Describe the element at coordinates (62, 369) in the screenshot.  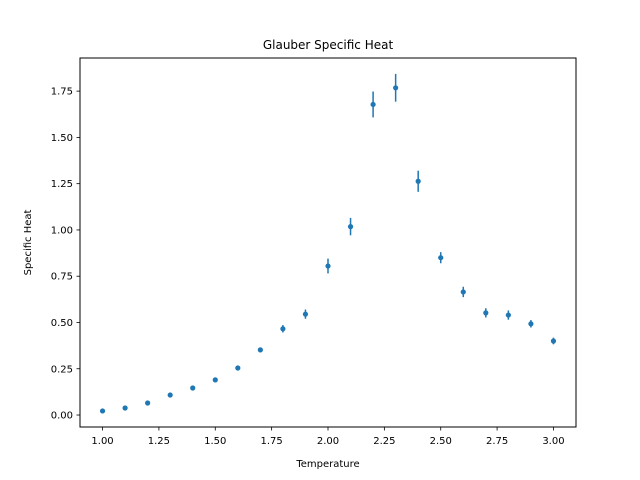
I see `y-tick-label: 0.25` at that location.